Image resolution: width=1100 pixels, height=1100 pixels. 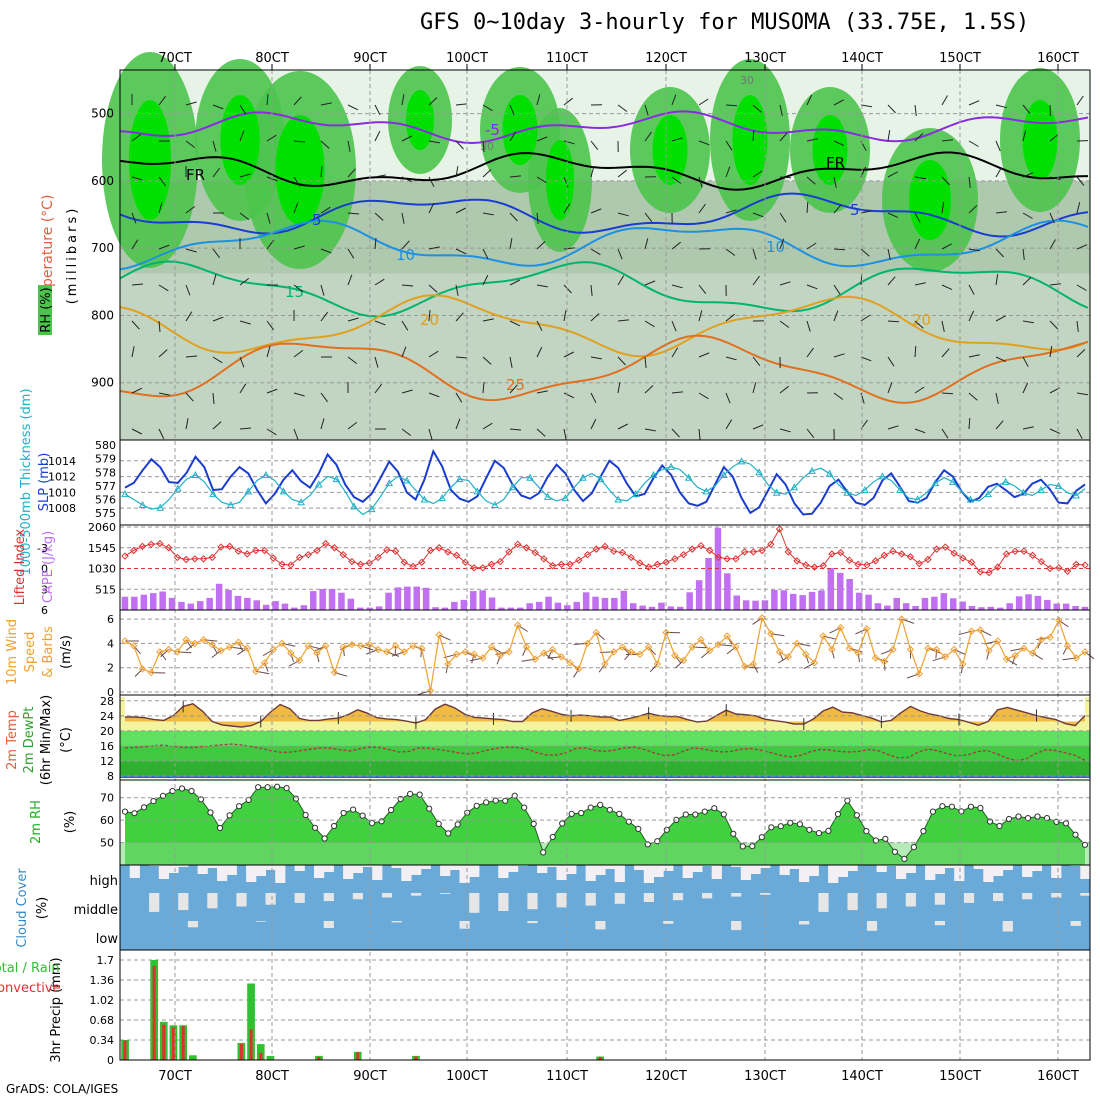 What do you see at coordinates (30, 652) in the screenshot?
I see `y-axis-label-wind-10m: Speed` at bounding box center [30, 652].